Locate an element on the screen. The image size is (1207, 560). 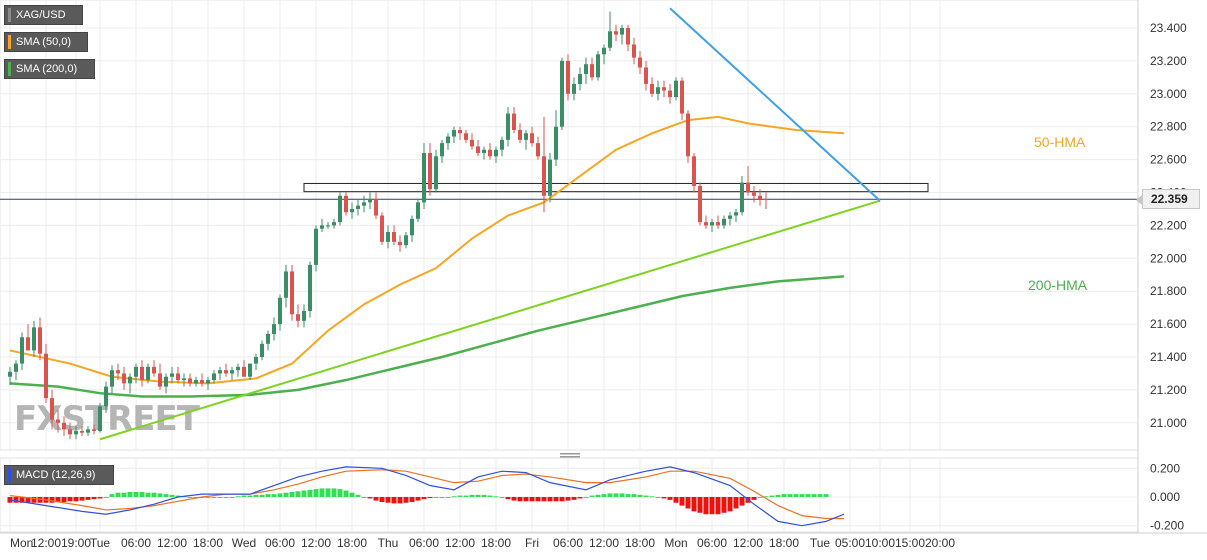
y-tick-label: 21.200 is located at coordinates (1168, 390).